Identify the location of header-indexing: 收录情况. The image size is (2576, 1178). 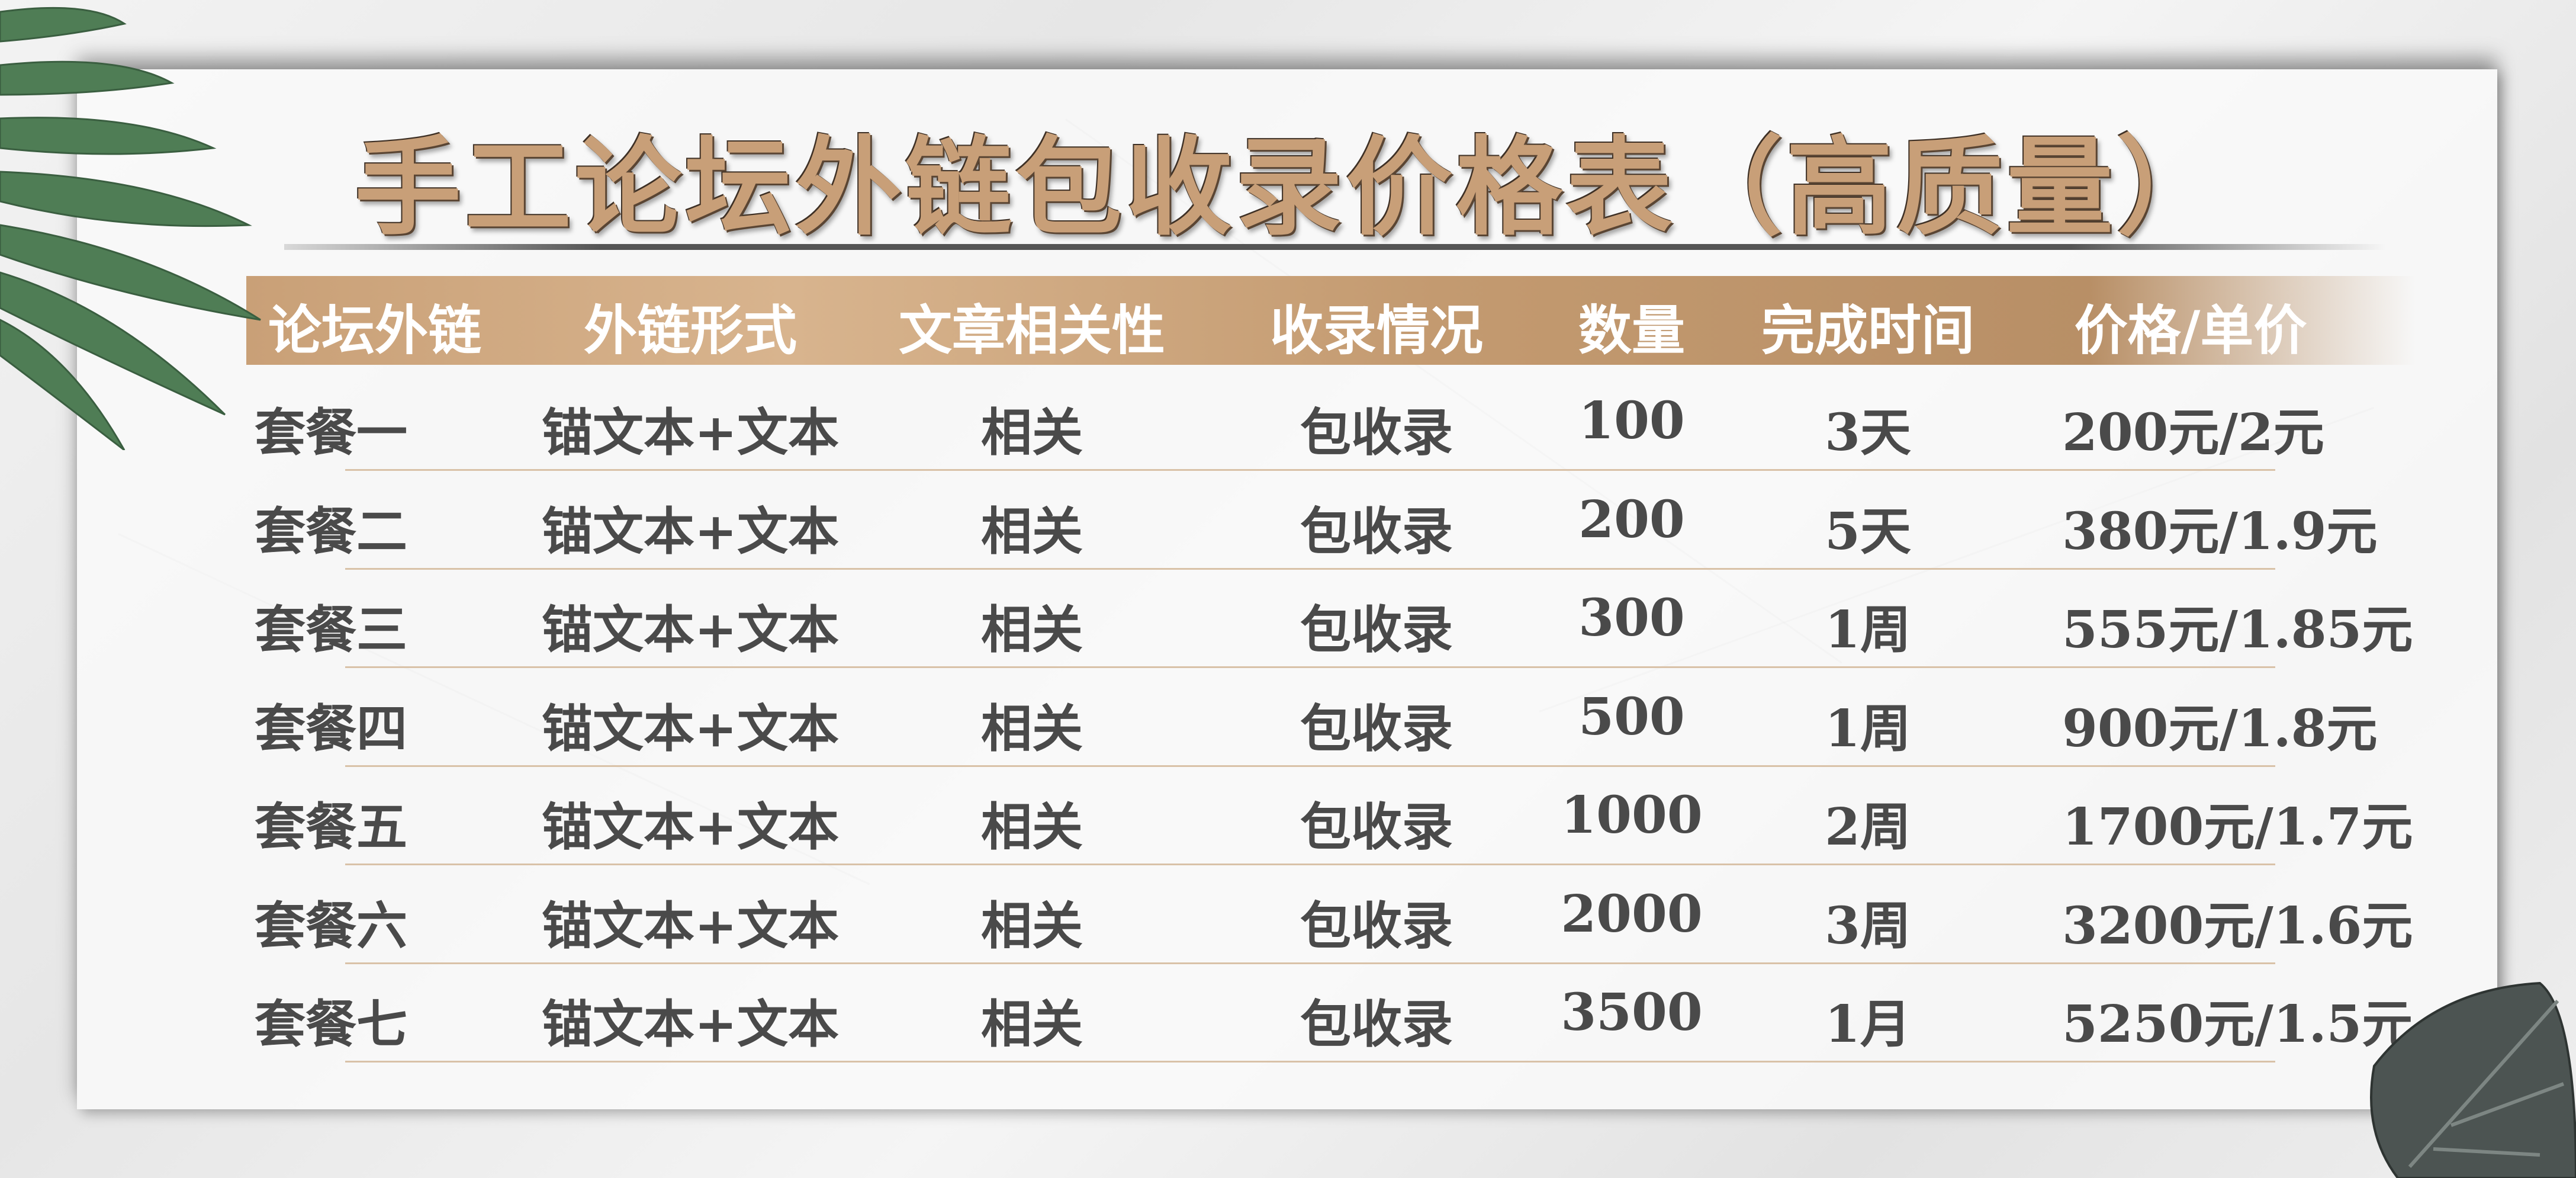
(1376, 330).